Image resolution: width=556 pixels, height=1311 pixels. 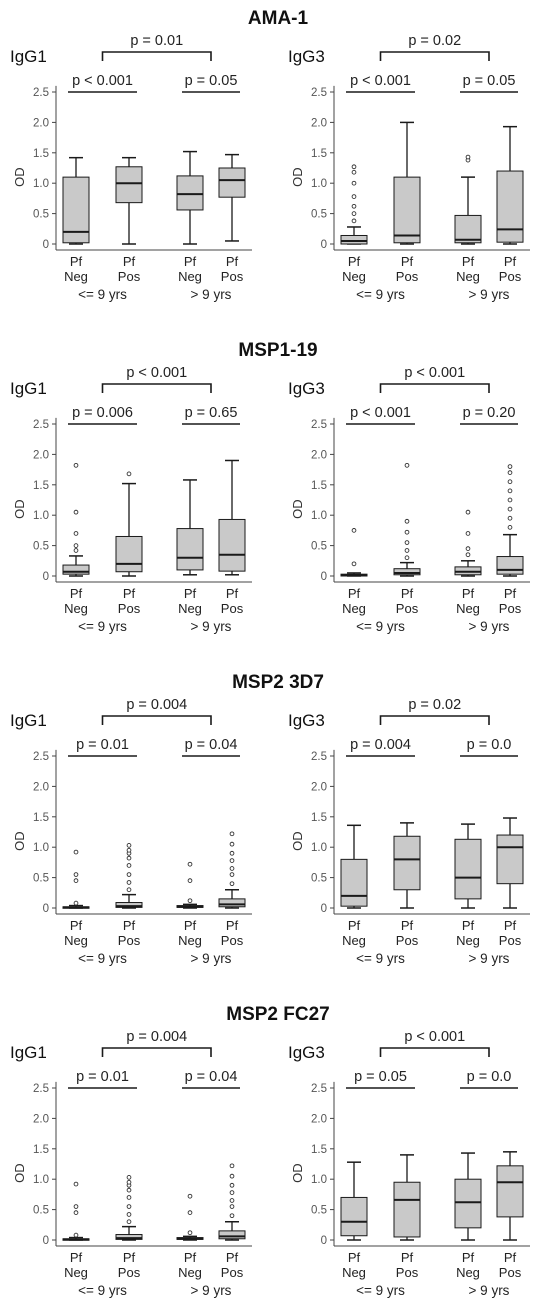 What do you see at coordinates (211, 413) in the screenshot?
I see `p-value-right: p = 0.65` at bounding box center [211, 413].